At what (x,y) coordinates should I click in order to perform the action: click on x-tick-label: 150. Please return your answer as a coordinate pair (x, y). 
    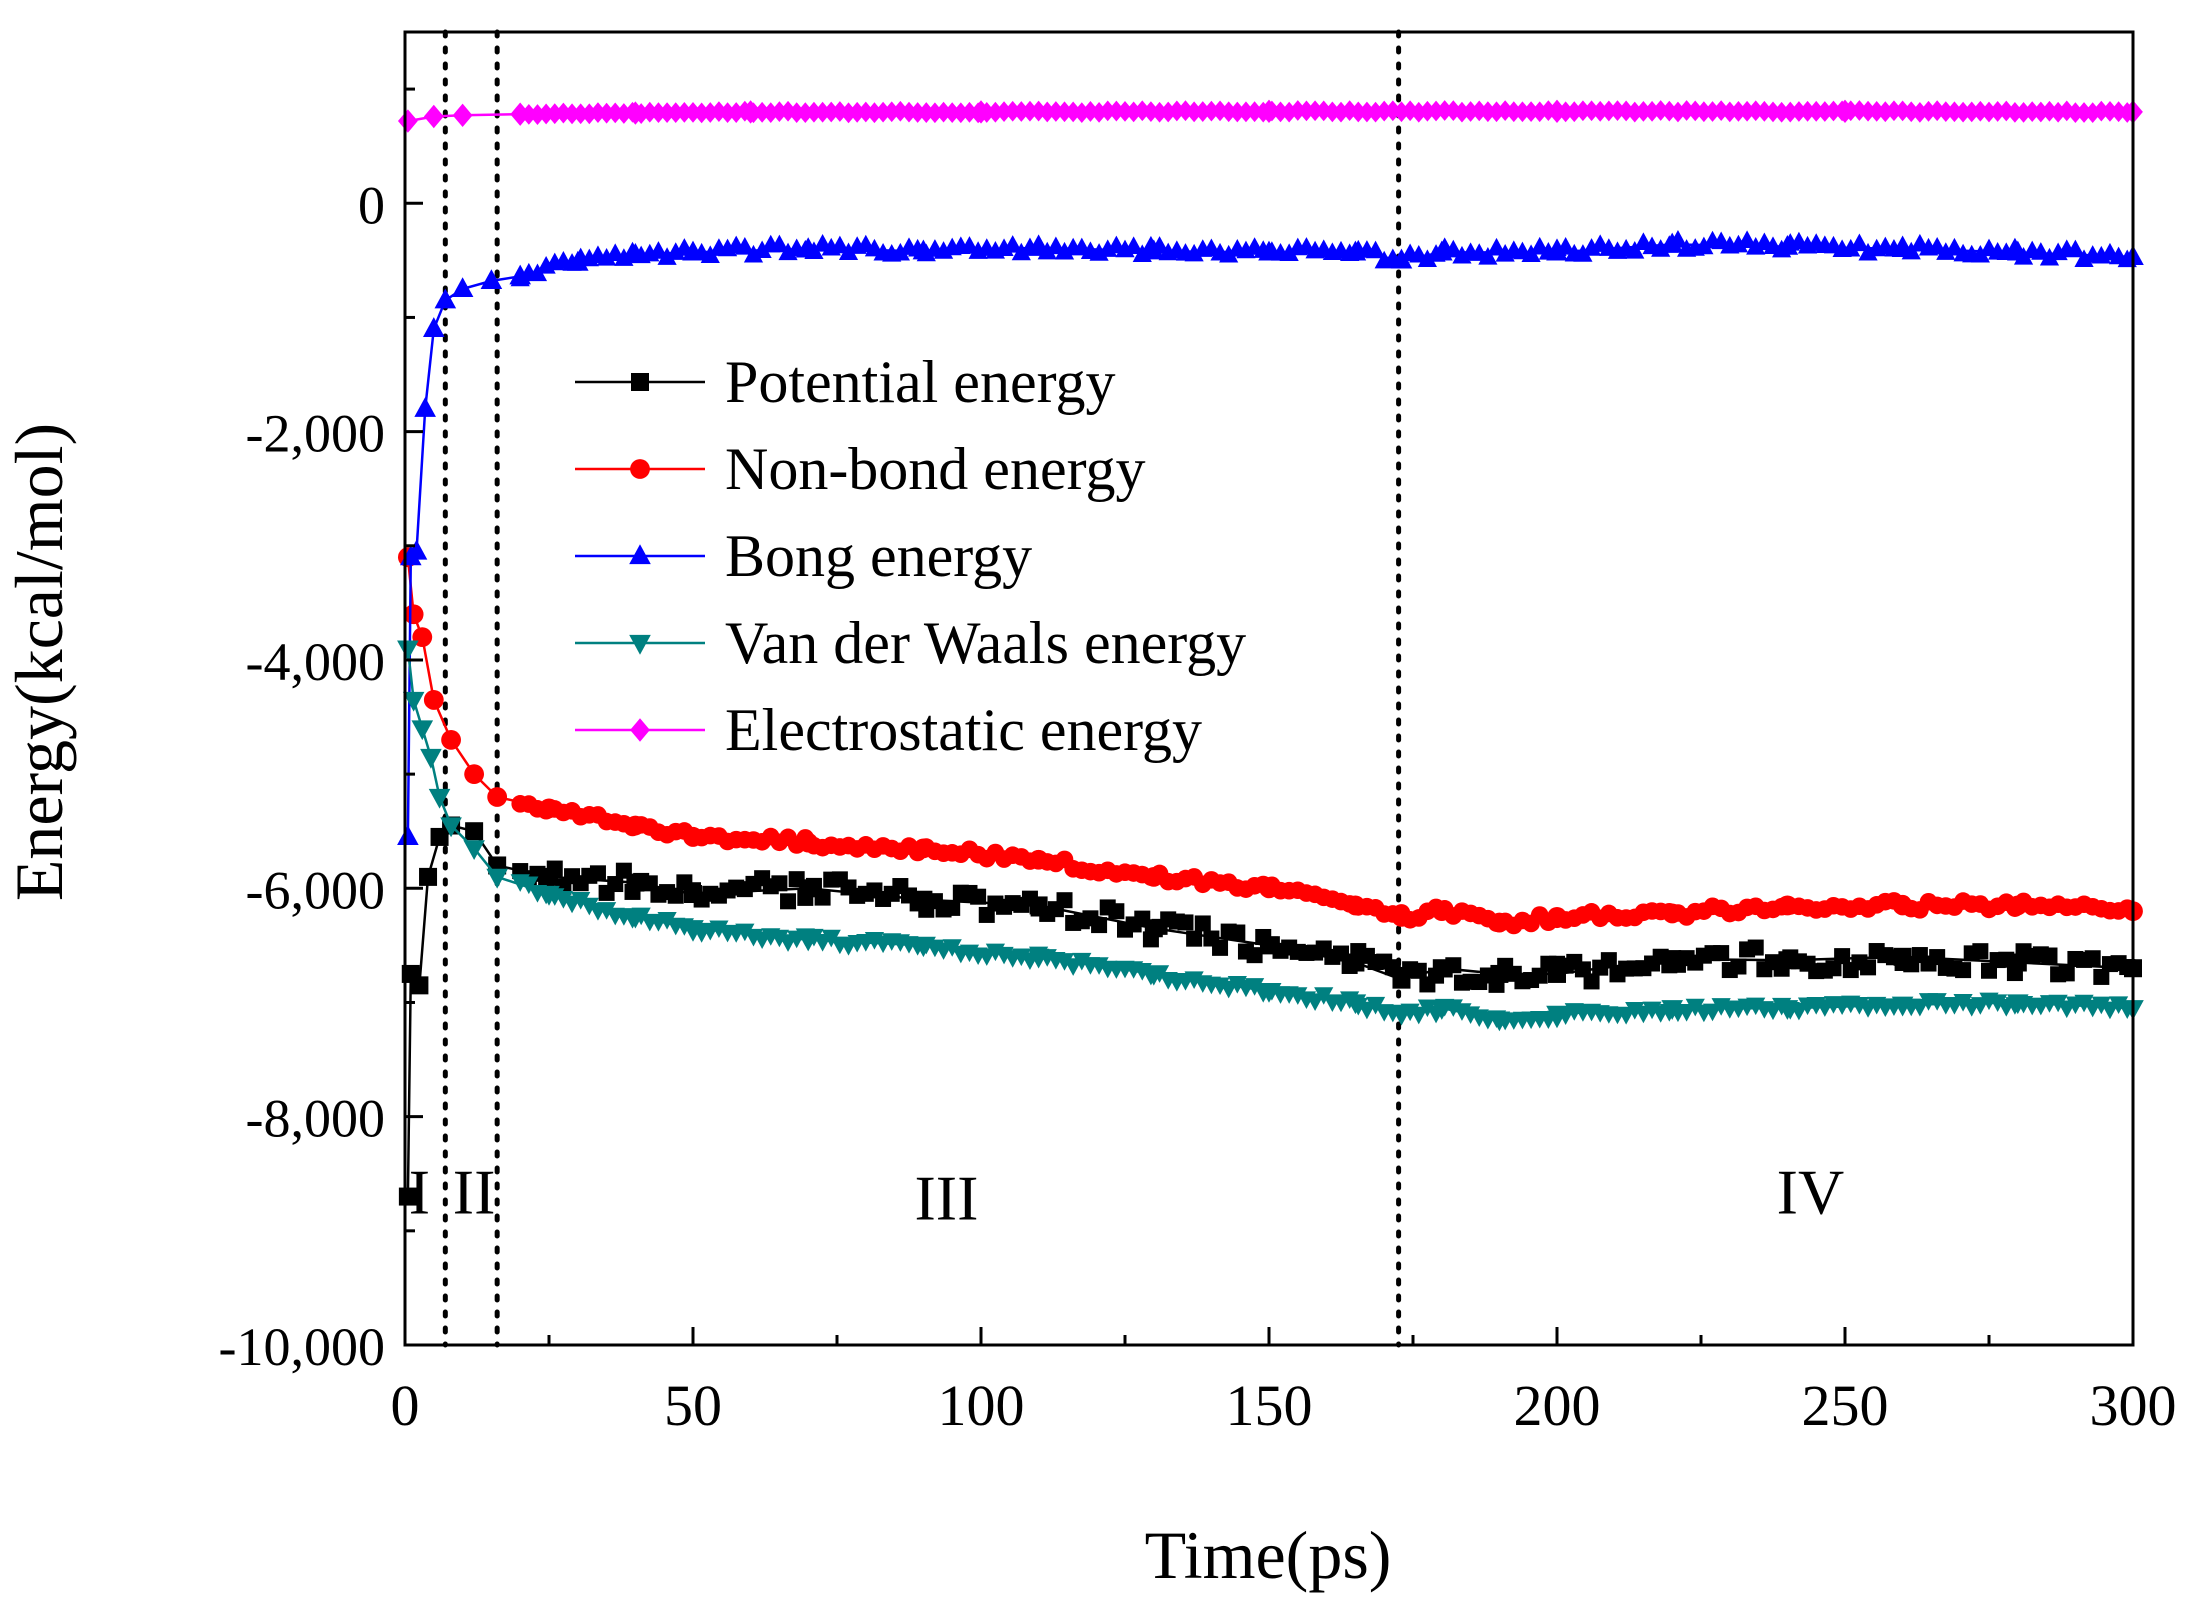
    Looking at the image, I should click on (1269, 1405).